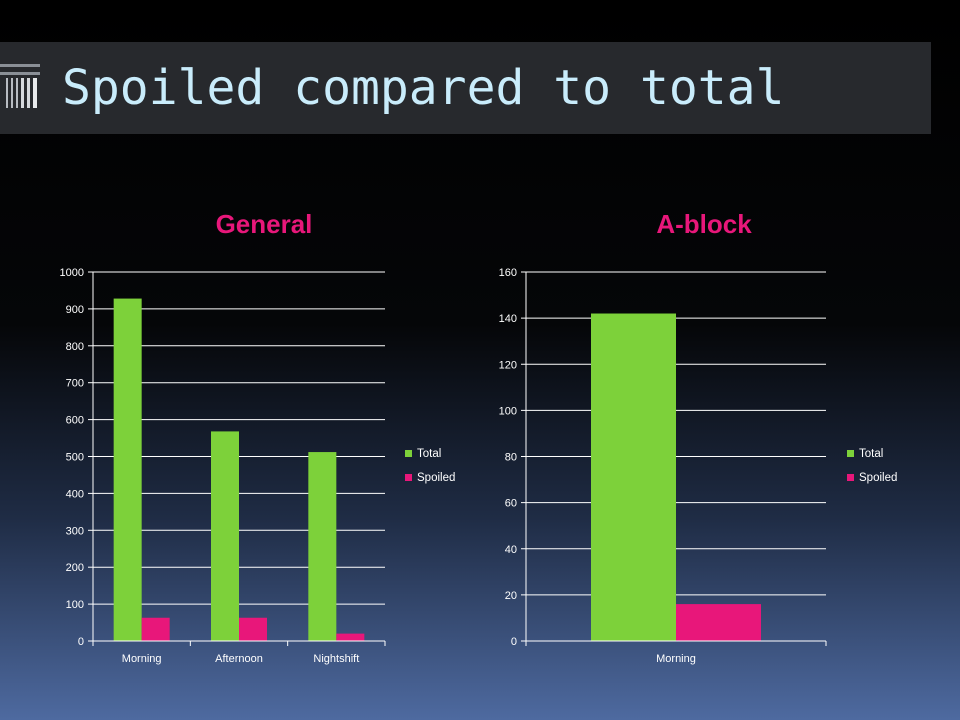 This screenshot has height=720, width=960. Describe the element at coordinates (436, 478) in the screenshot. I see `chart1-legend-label-spoiled: Spoiled` at that location.